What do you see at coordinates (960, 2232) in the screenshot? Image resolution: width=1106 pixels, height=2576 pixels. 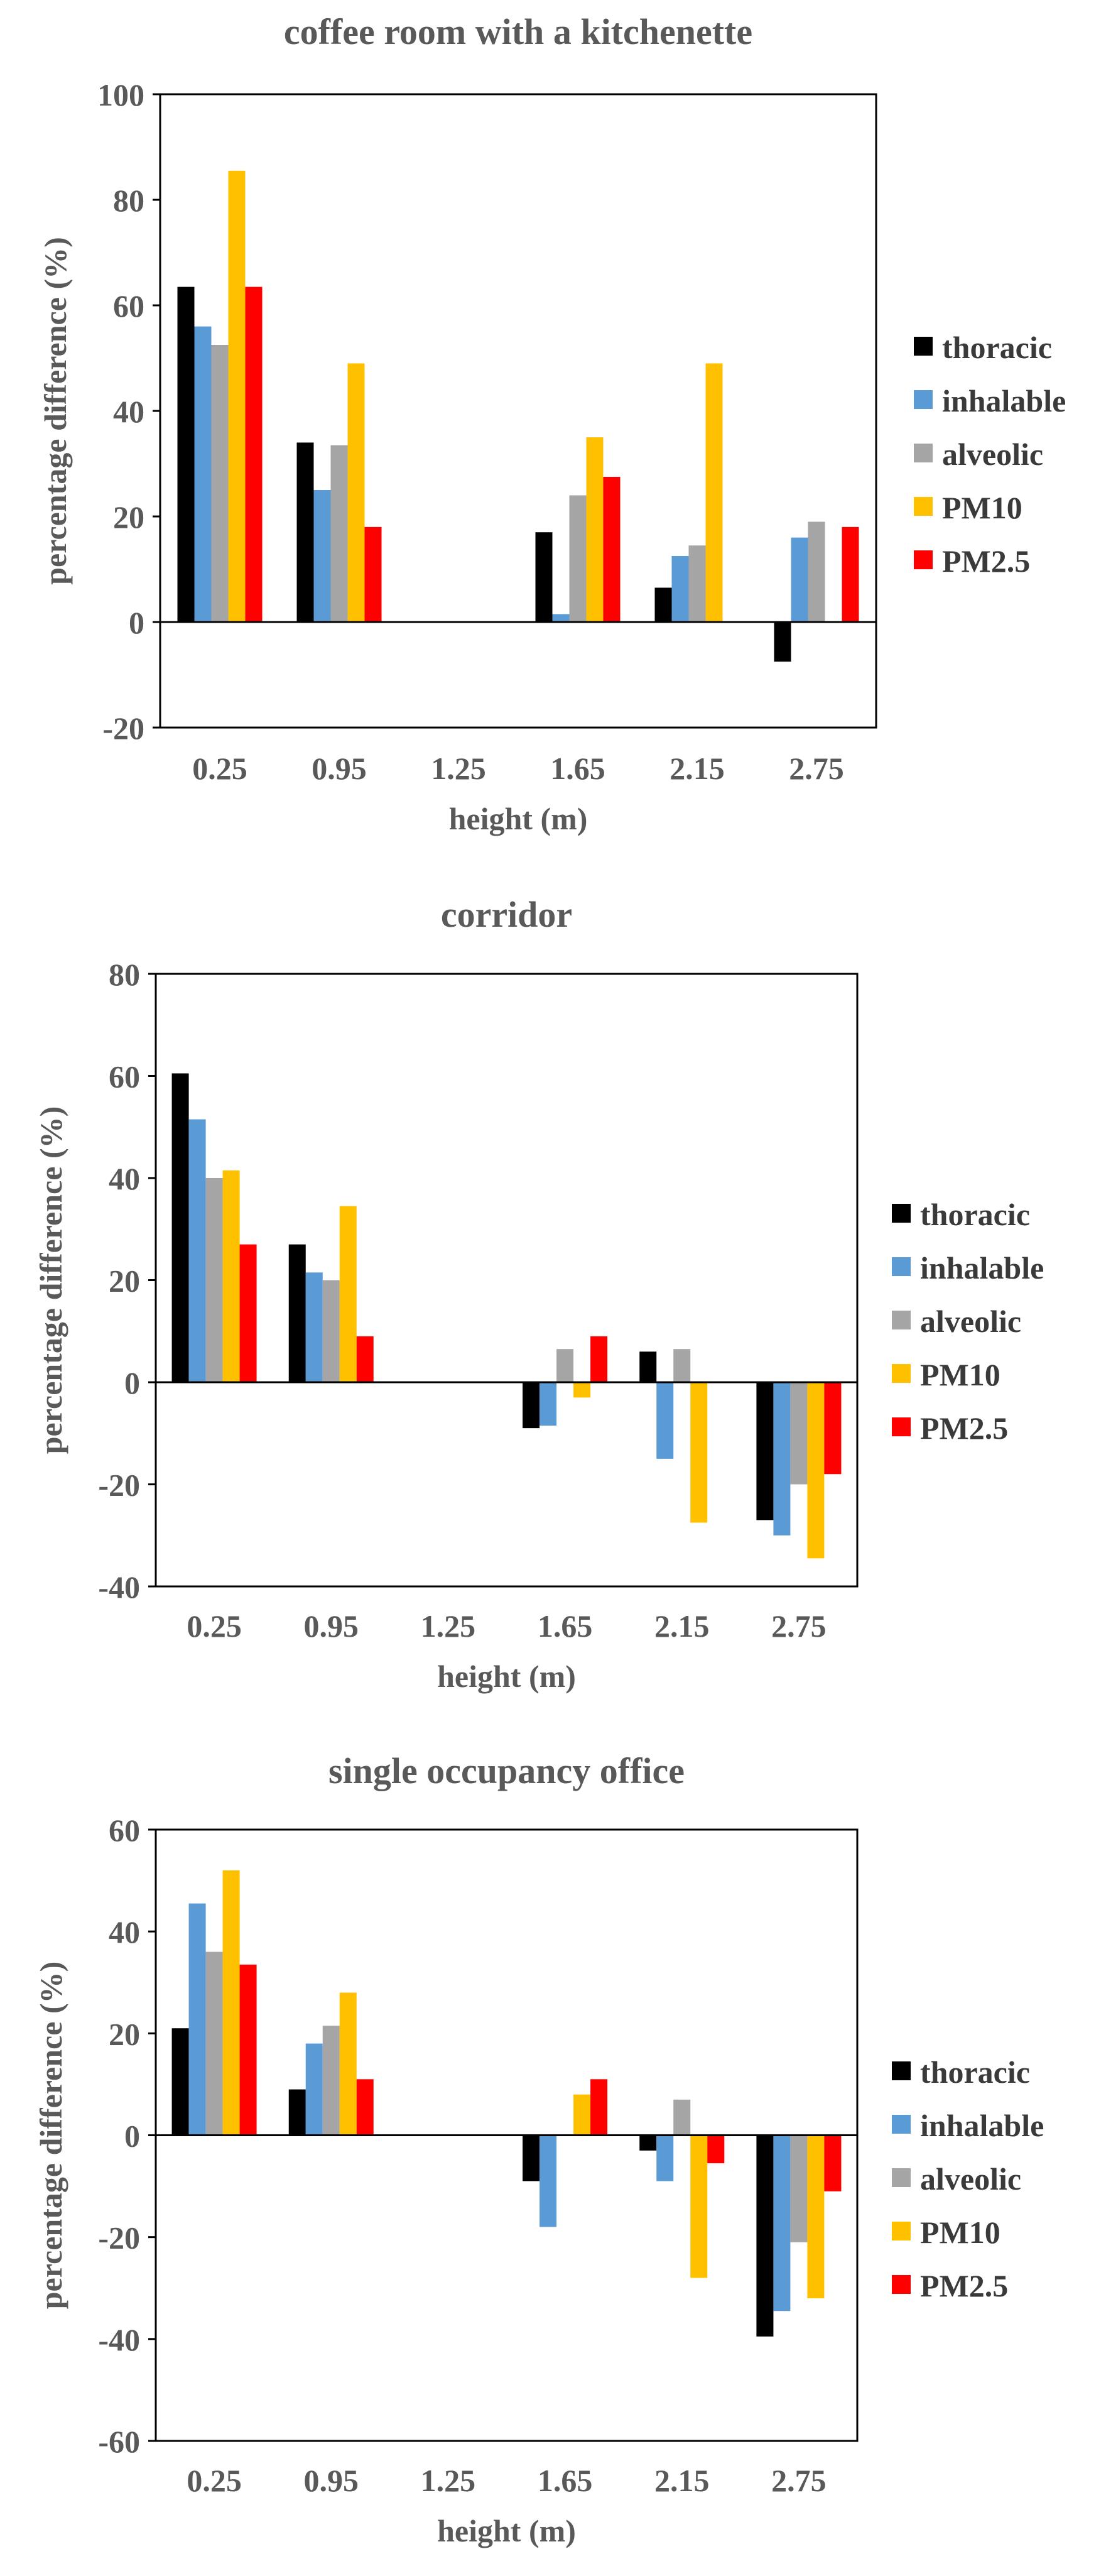 I see `legend-label: PM10` at bounding box center [960, 2232].